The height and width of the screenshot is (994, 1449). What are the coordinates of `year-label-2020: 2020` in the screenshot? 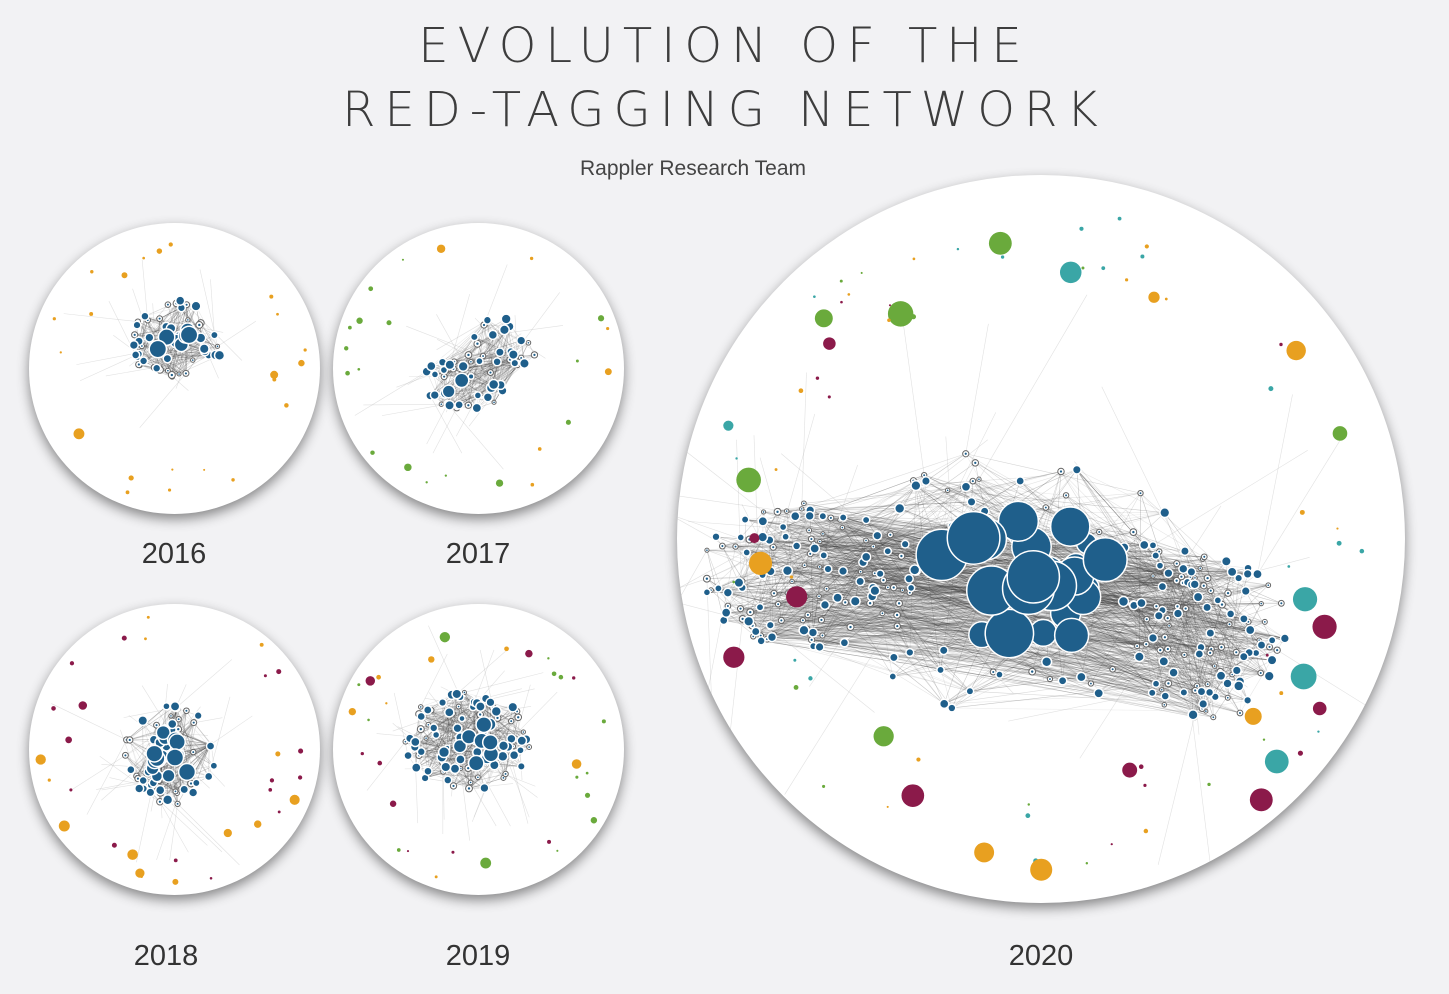 It's located at (1041, 956).